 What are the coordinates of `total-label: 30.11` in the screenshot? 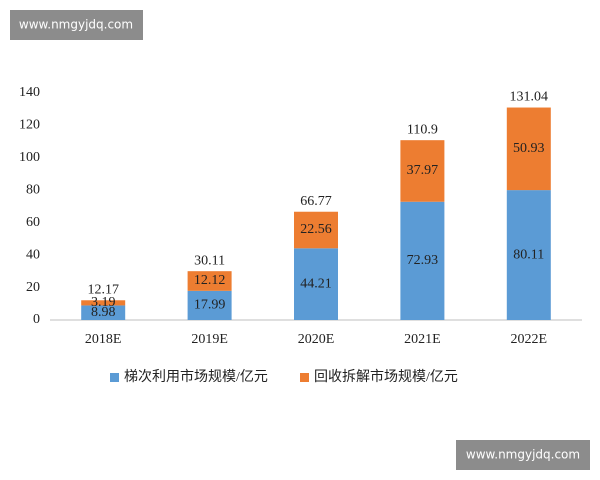 It's located at (209, 260).